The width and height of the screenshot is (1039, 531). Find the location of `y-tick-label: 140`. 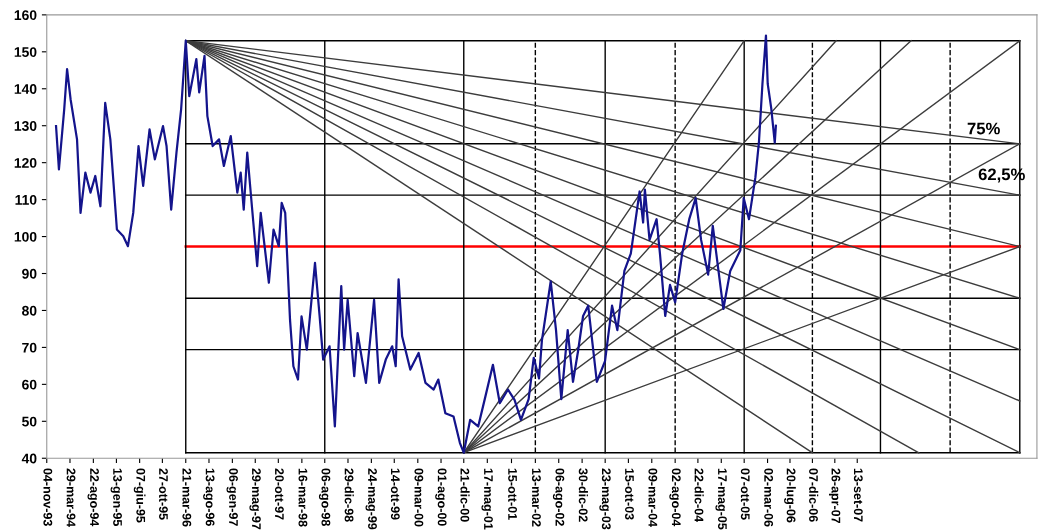

y-tick-label: 140 is located at coordinates (25, 89).